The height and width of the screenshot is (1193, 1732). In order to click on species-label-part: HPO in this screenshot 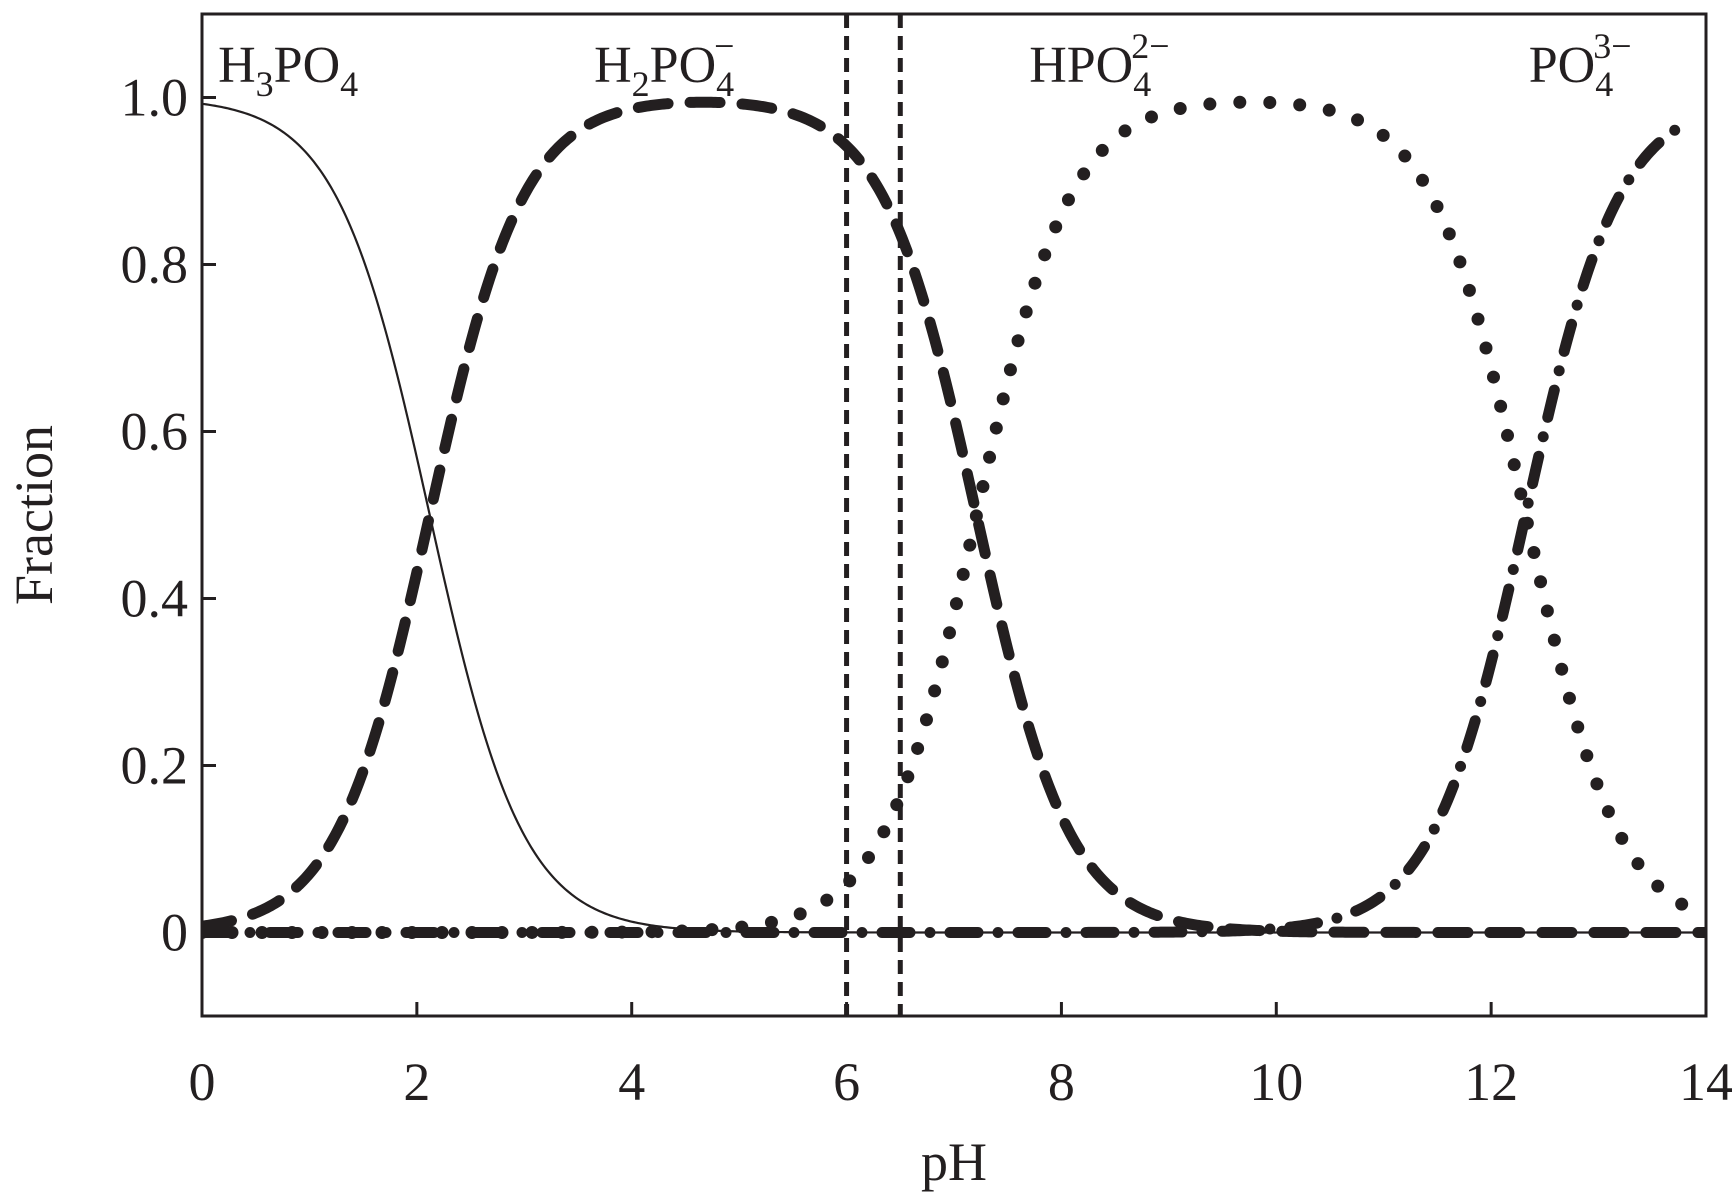, I will do `click(1081, 65)`.